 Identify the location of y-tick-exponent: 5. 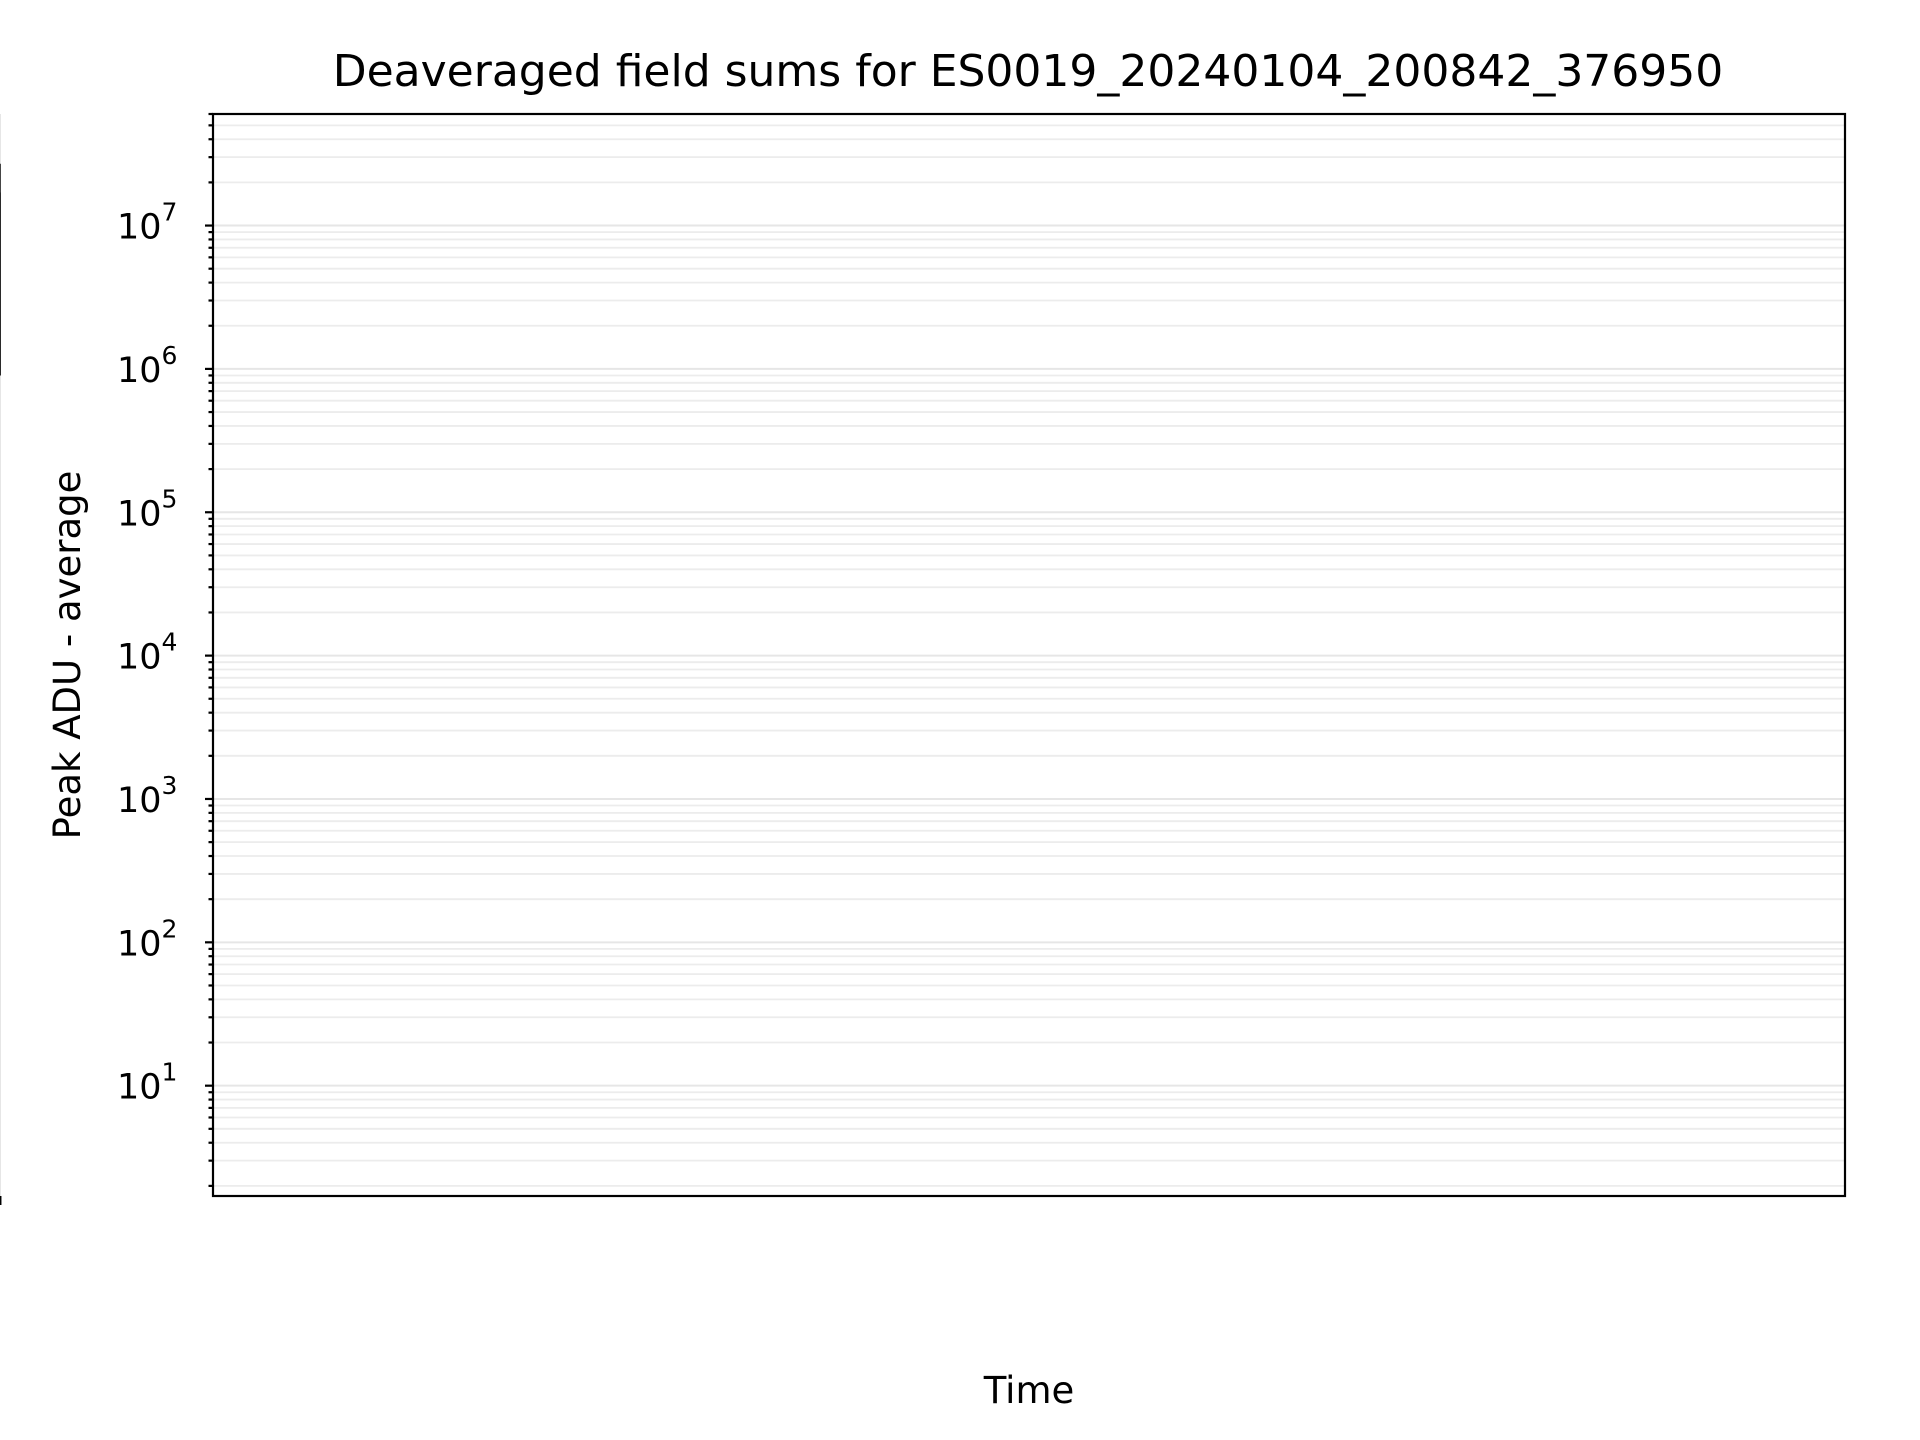
(170, 498).